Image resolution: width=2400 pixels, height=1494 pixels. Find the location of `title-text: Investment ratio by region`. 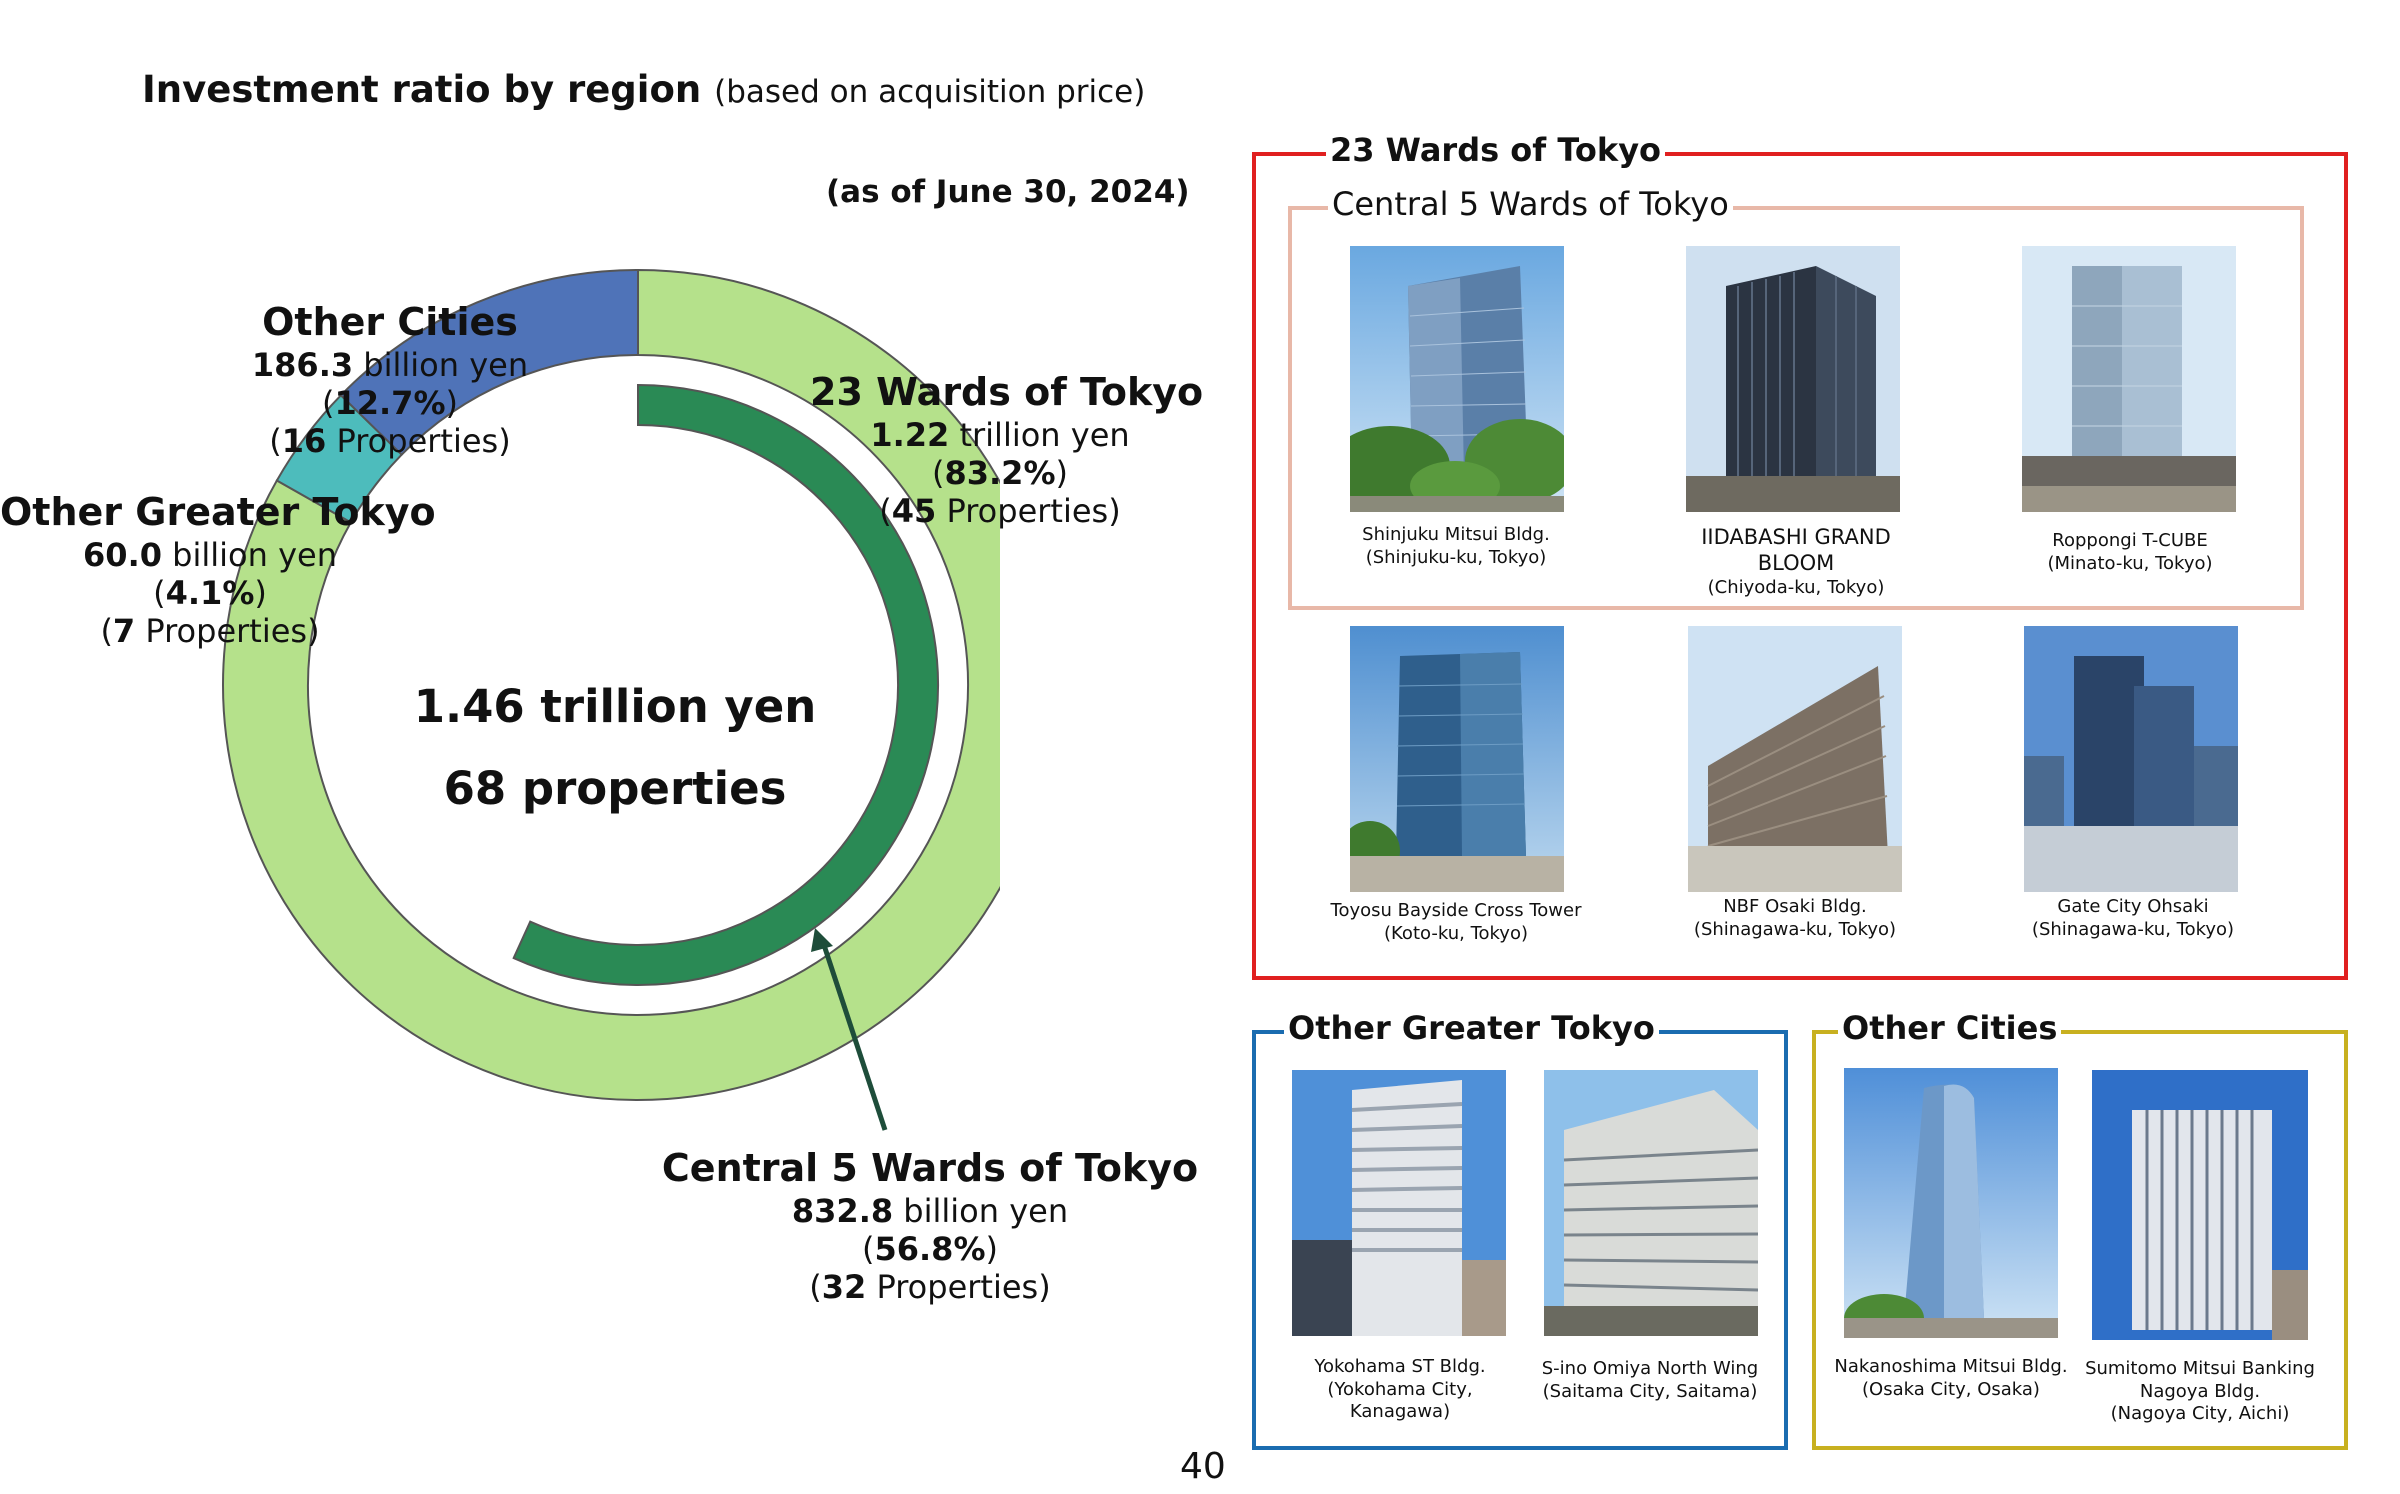

title-text: Investment ratio by region is located at coordinates (422, 89).